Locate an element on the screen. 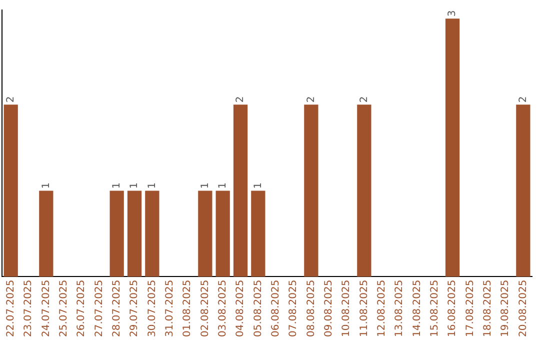 This screenshot has width=540, height=340. x-tick-label: 18.08.2025 is located at coordinates (488, 309).